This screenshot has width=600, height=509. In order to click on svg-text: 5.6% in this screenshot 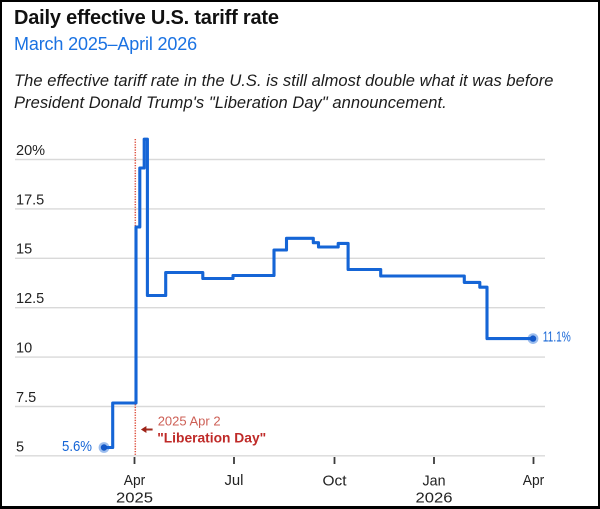, I will do `click(77, 446)`.